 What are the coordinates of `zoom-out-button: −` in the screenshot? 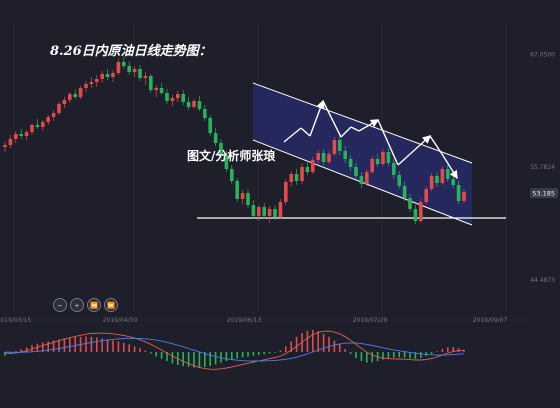 It's located at (60, 305).